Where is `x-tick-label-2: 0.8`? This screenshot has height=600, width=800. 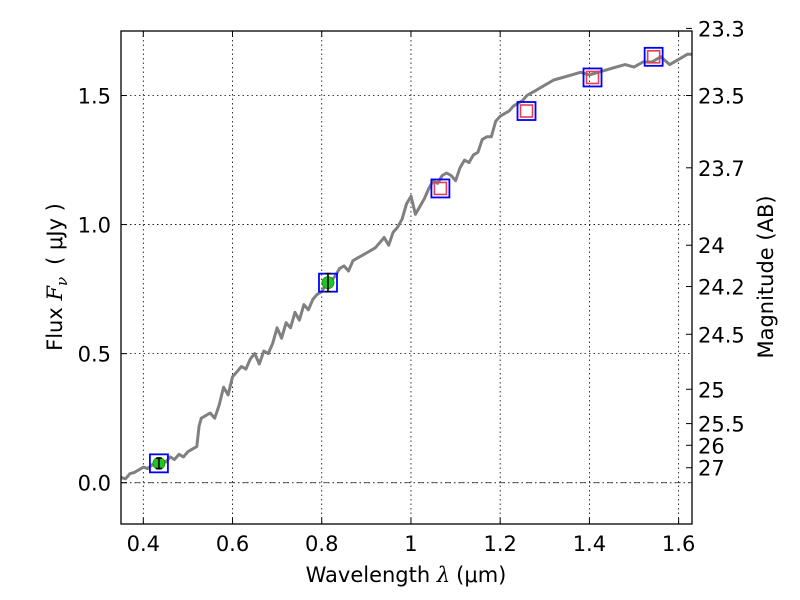 x-tick-label-2: 0.8 is located at coordinates (321, 544).